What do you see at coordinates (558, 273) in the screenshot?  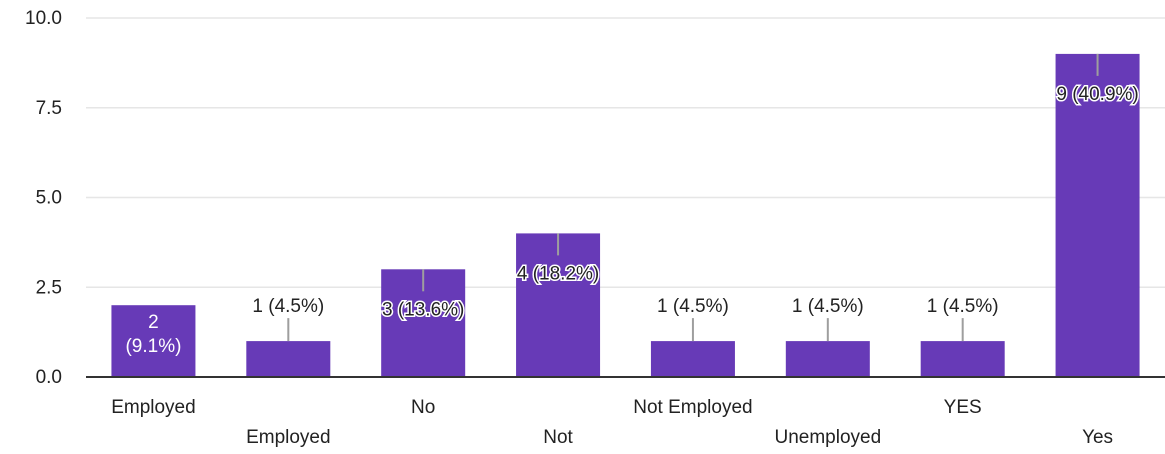 I see `data-label: 4 (18.2%)` at bounding box center [558, 273].